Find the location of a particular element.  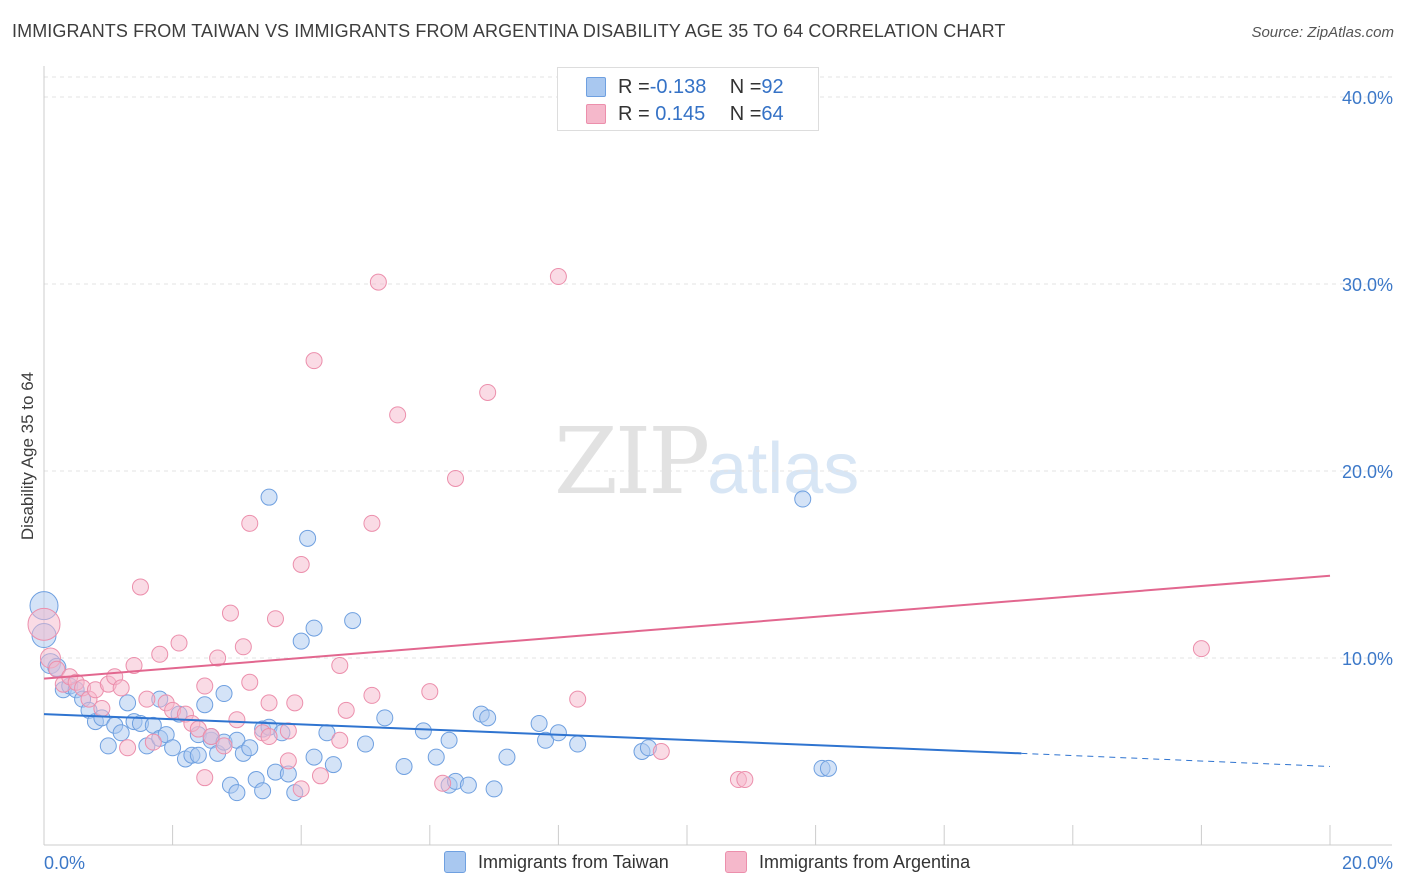

legend-row-taiwan: R = -0.138 N = 92 is located at coordinates (685, 87).